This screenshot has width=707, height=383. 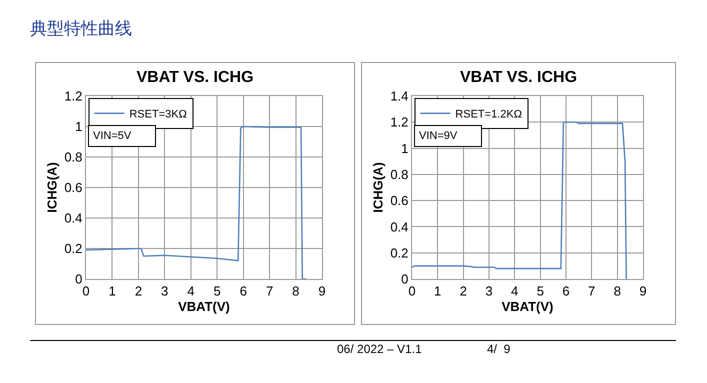 I want to click on legend-label: RSET=1.2KΩ, so click(x=488, y=114).